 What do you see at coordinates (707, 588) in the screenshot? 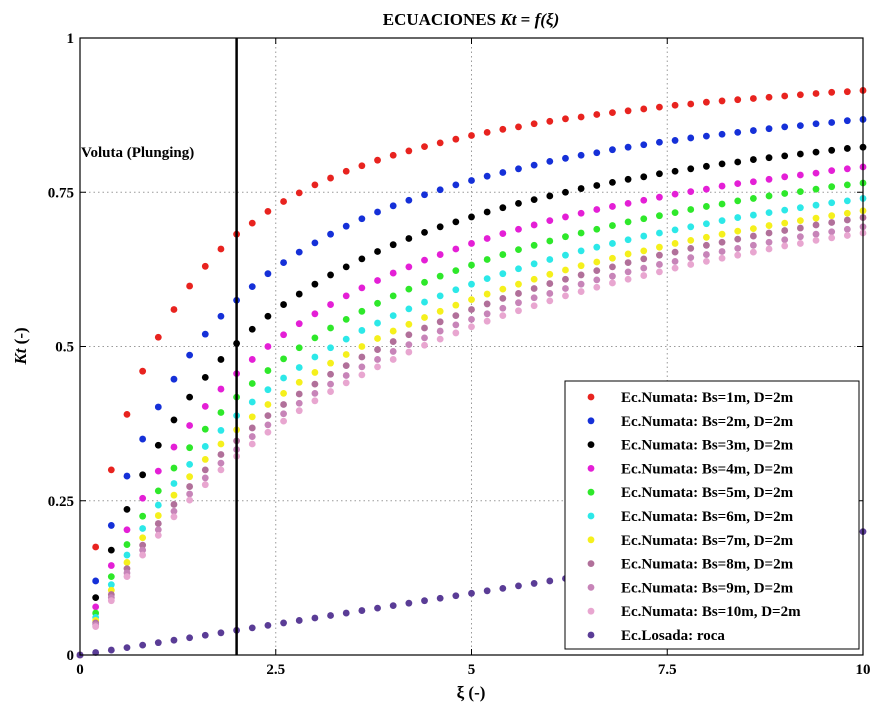
I see `legend-label: Ec.Numata: Bs=9m, D=2m` at bounding box center [707, 588].